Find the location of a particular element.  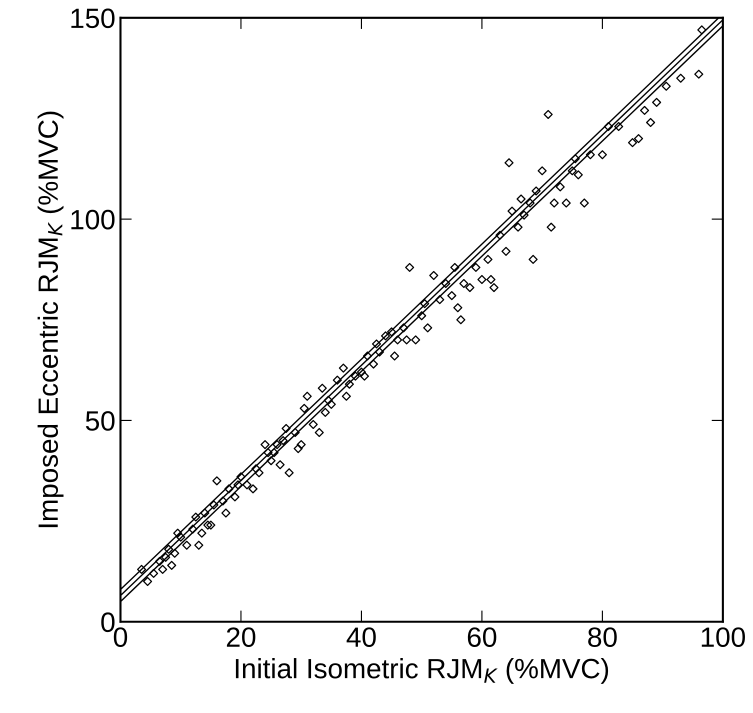

y-tick-label: 100 is located at coordinates (93, 220).